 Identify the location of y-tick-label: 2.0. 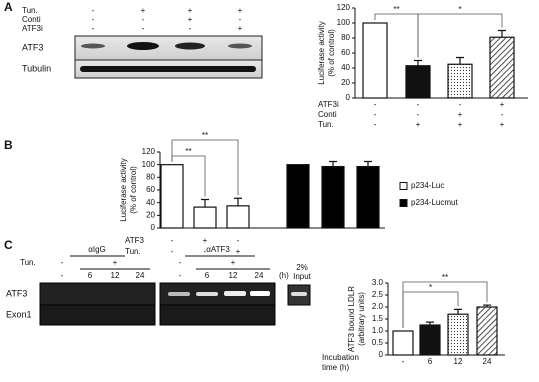
(378, 306).